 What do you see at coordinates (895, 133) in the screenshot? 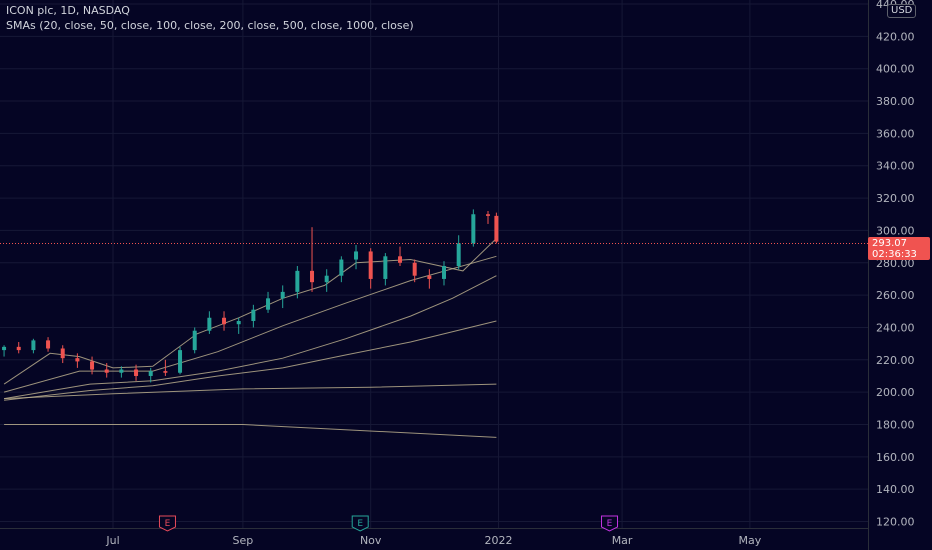
I see `price-tick-label: 360.00` at bounding box center [895, 133].